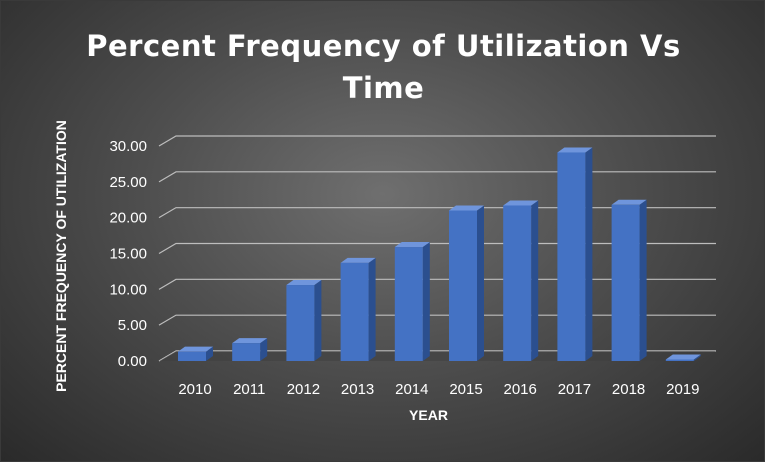 This screenshot has width=765, height=462. What do you see at coordinates (128, 289) in the screenshot?
I see `y-tick-label: 10.00` at bounding box center [128, 289].